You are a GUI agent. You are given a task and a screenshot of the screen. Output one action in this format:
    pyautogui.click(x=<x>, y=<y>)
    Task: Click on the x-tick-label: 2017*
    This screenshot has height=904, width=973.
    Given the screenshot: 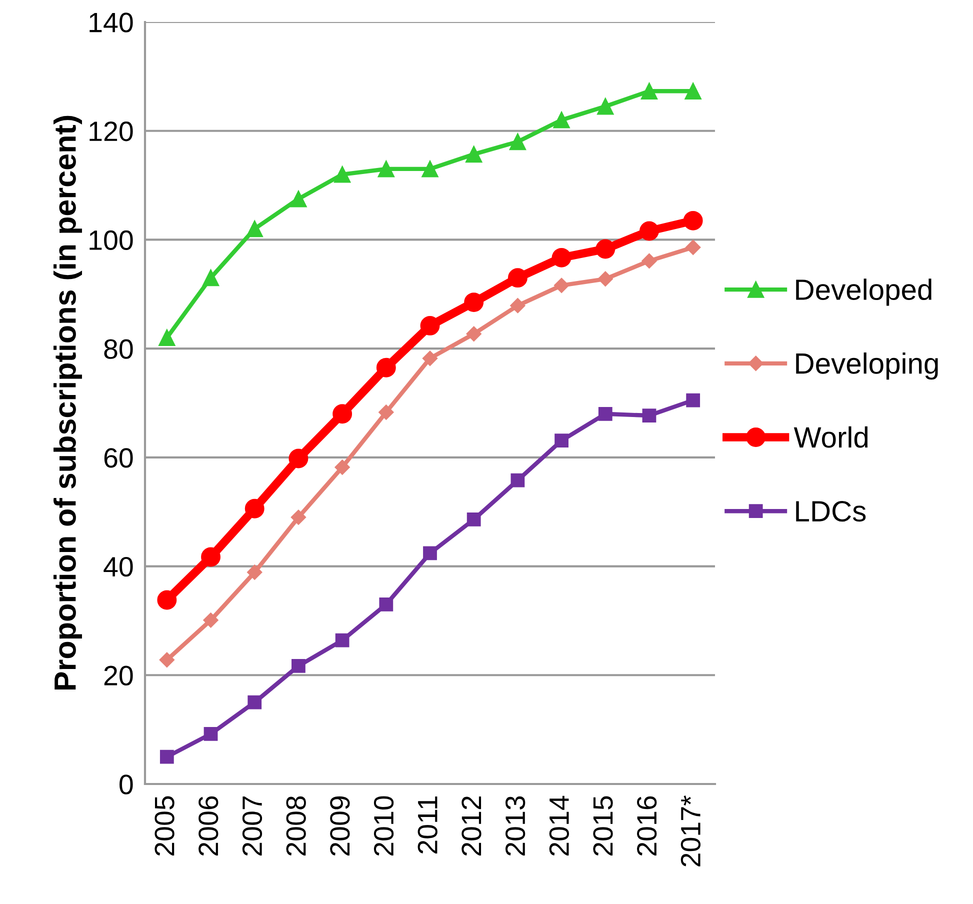 What is the action you would take?
    pyautogui.click(x=690, y=831)
    